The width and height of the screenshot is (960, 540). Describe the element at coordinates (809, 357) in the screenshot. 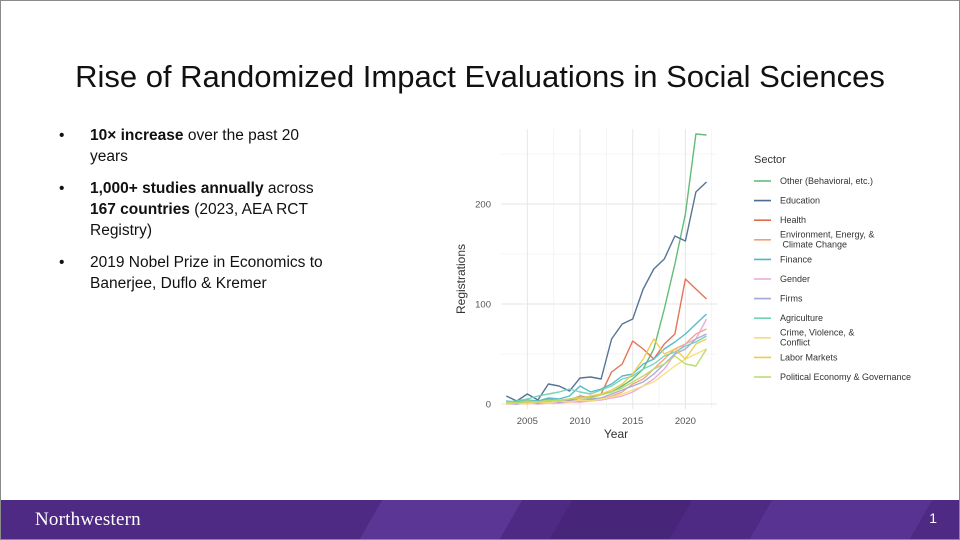

I see `legend-label: Labor Markets` at that location.